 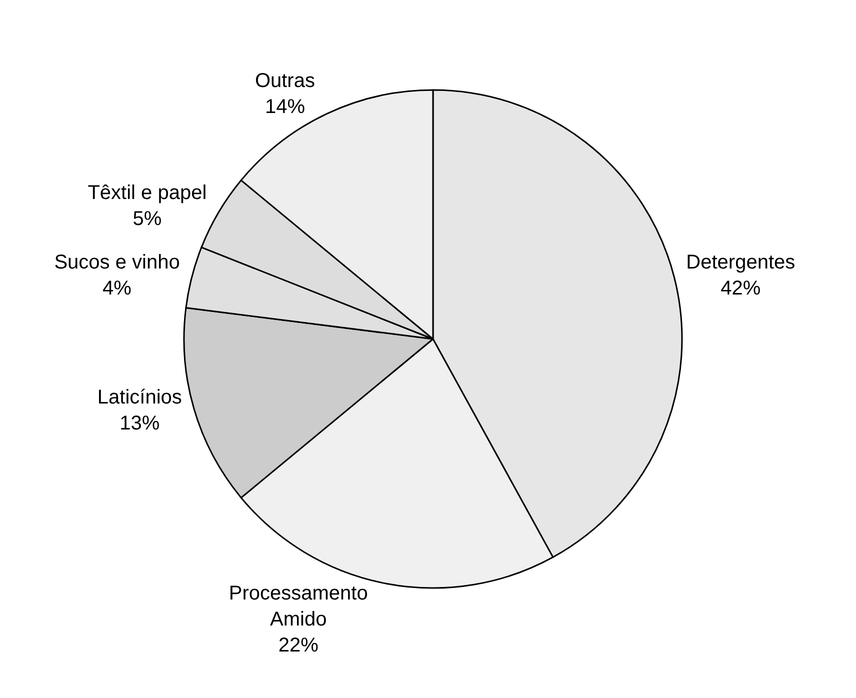 I want to click on data-label: 13%, so click(x=140, y=423).